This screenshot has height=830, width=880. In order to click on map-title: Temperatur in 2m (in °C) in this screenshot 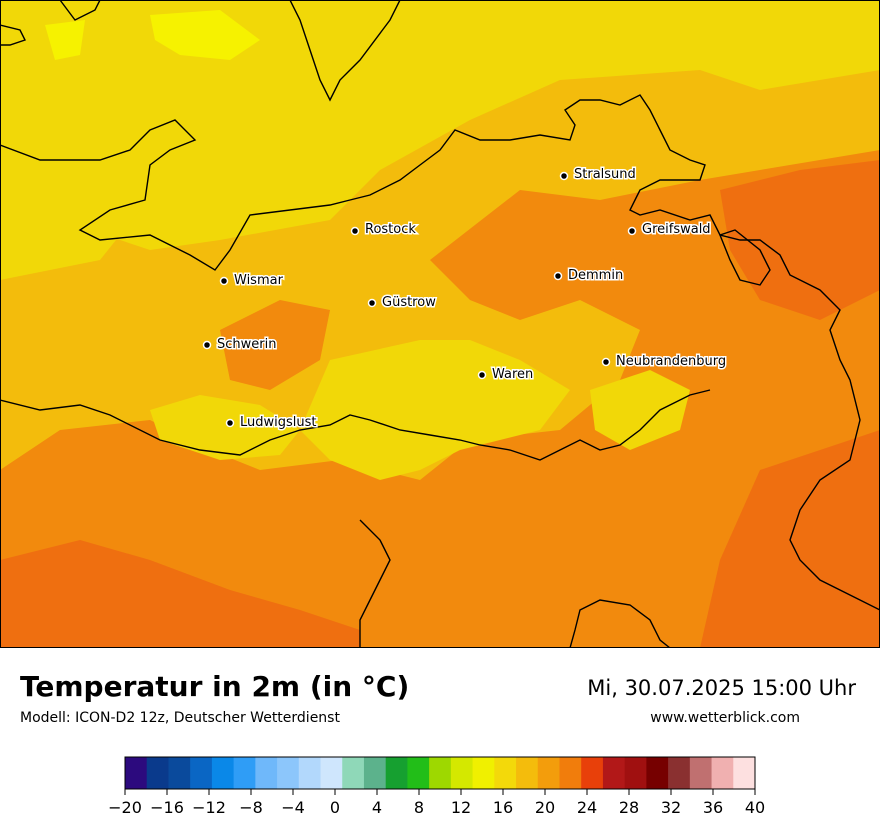, I will do `click(215, 686)`.